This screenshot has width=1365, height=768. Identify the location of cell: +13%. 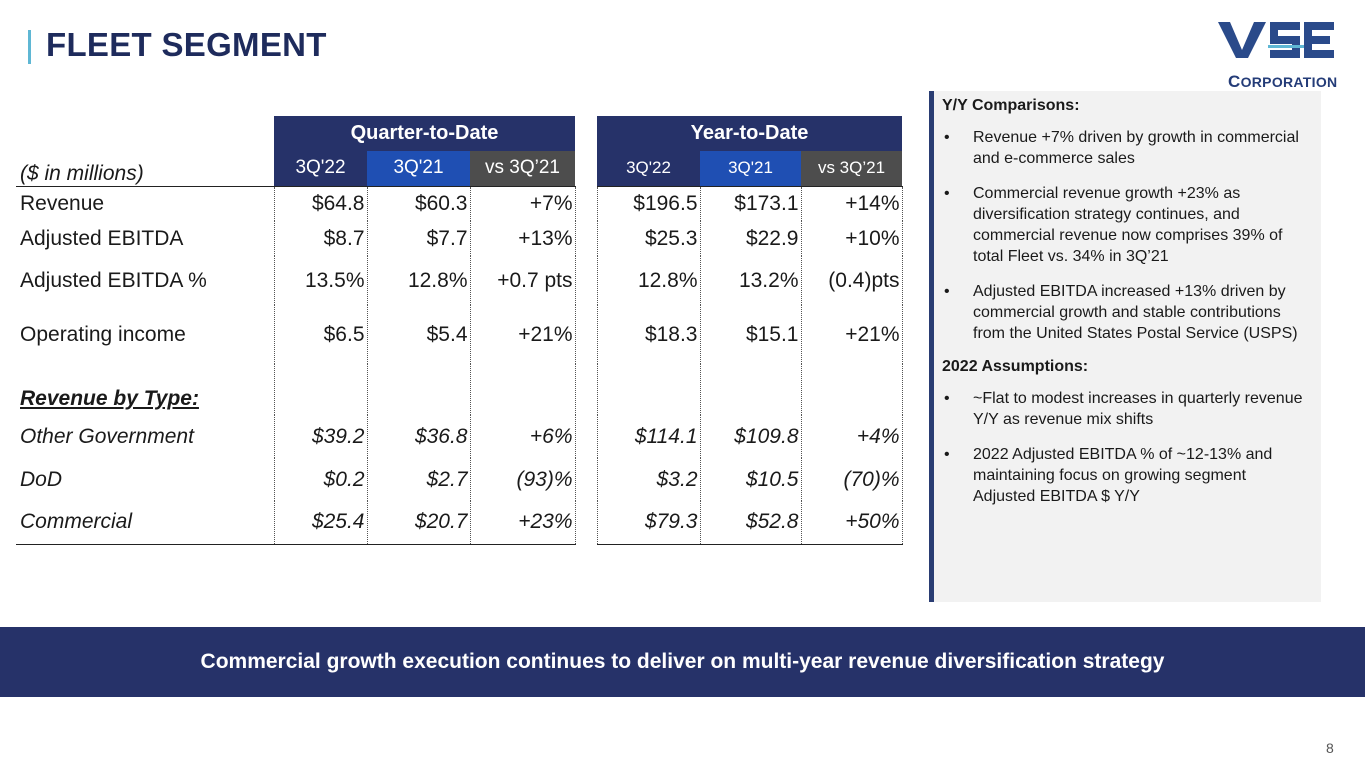
(522, 238).